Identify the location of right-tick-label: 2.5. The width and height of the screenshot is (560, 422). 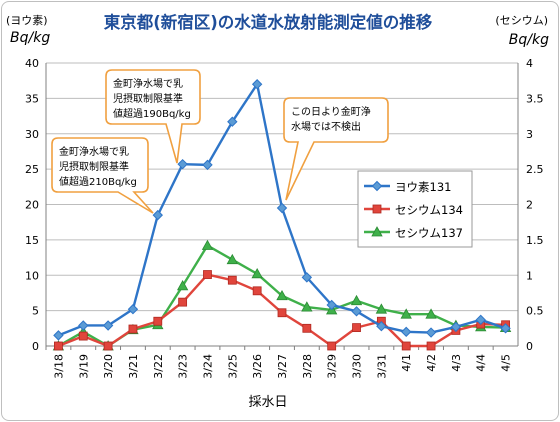
(535, 169).